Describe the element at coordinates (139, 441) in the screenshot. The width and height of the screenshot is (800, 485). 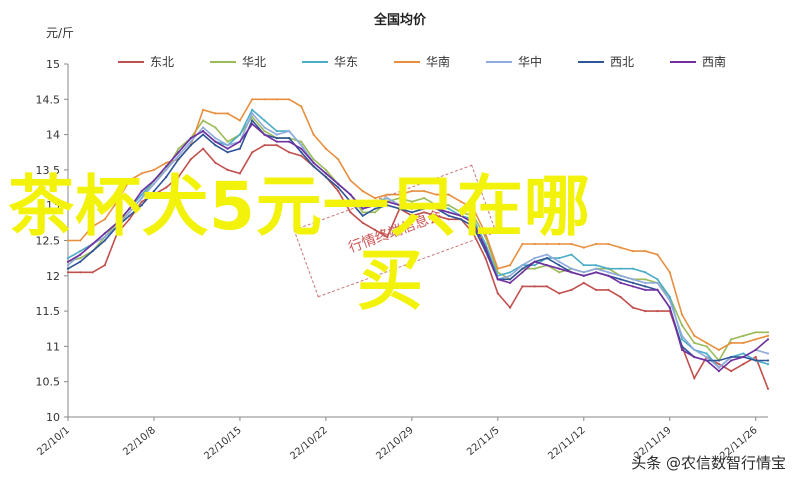
I see `x-tick-label: 22/10/8` at that location.